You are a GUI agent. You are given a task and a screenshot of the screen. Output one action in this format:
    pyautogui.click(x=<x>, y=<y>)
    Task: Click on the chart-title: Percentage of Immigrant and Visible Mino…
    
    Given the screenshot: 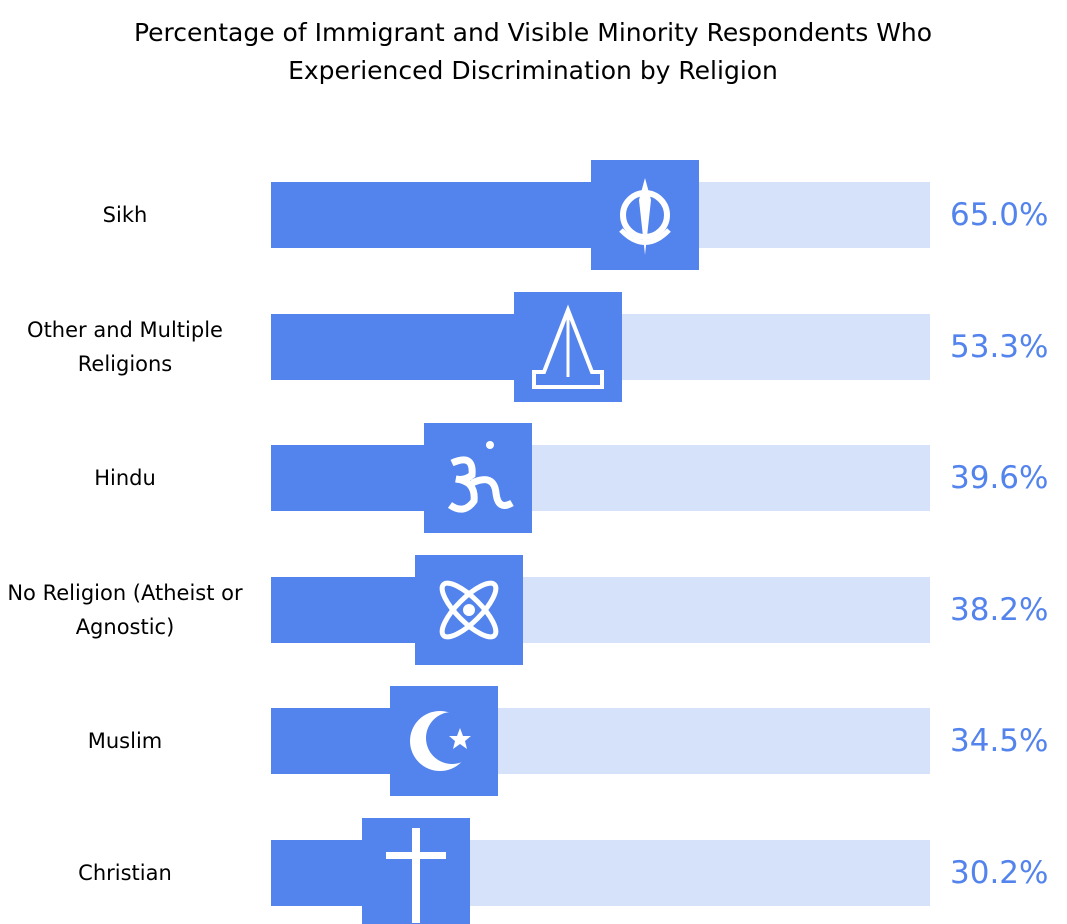 What is the action you would take?
    pyautogui.click(x=533, y=51)
    